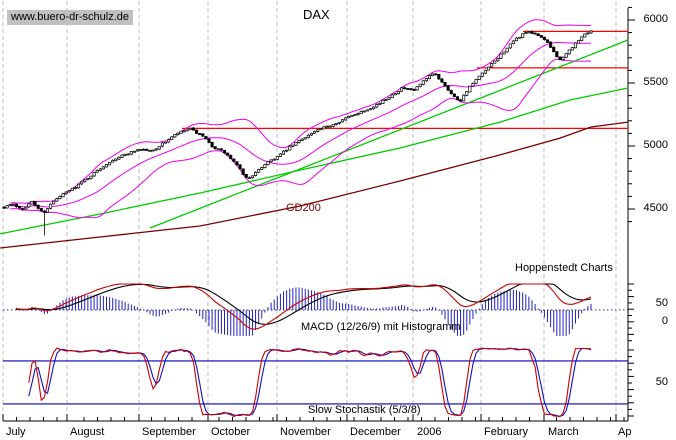  Describe the element at coordinates (304, 306) in the screenshot. I see `macd-line` at that location.